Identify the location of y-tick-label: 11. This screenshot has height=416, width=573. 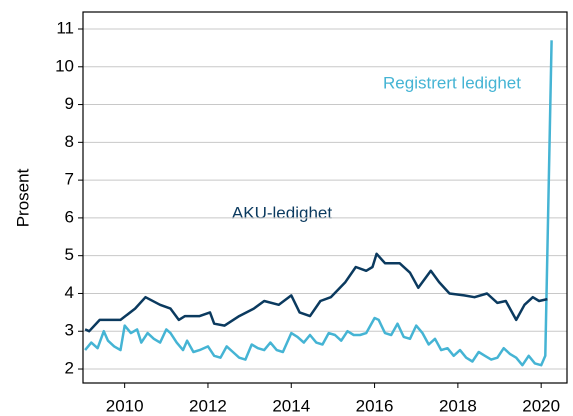
(65, 27).